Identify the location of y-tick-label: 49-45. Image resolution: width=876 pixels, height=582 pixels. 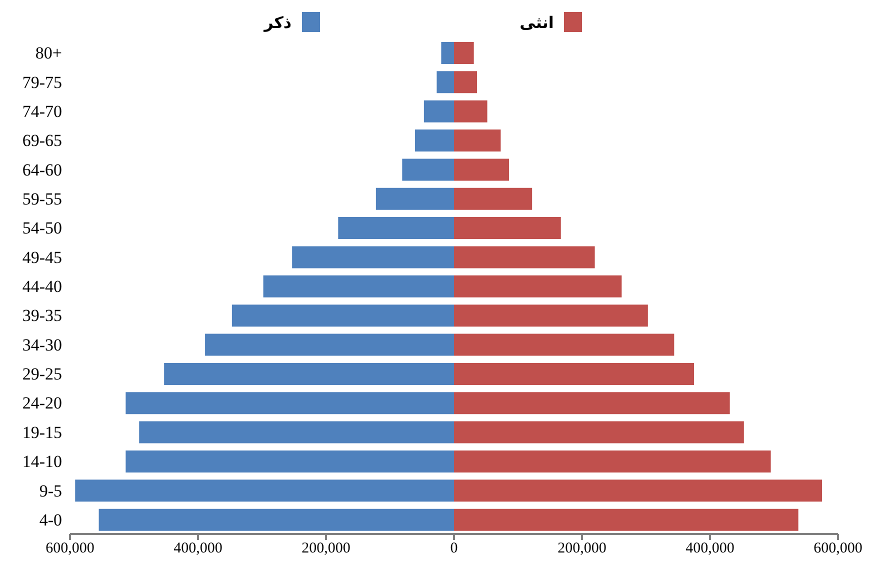
(42, 257).